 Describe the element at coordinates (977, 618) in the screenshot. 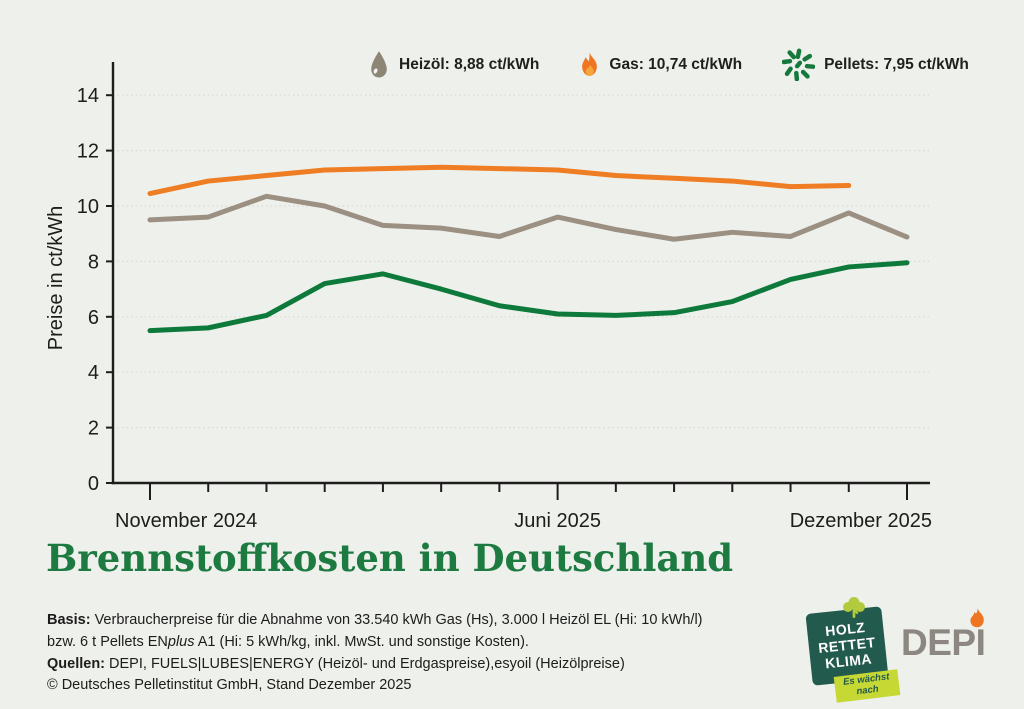

I see `depi-flame-icon` at that location.